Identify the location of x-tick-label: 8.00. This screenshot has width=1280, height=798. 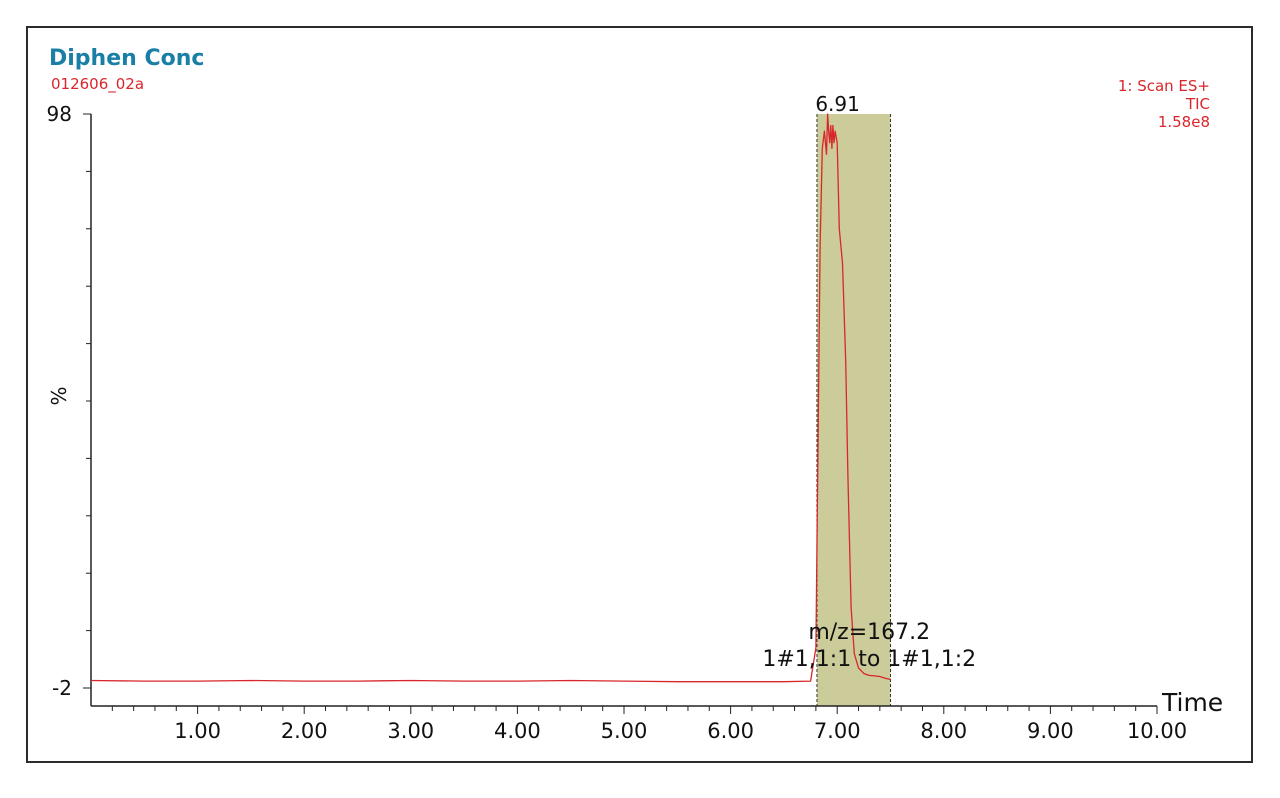
(943, 731).